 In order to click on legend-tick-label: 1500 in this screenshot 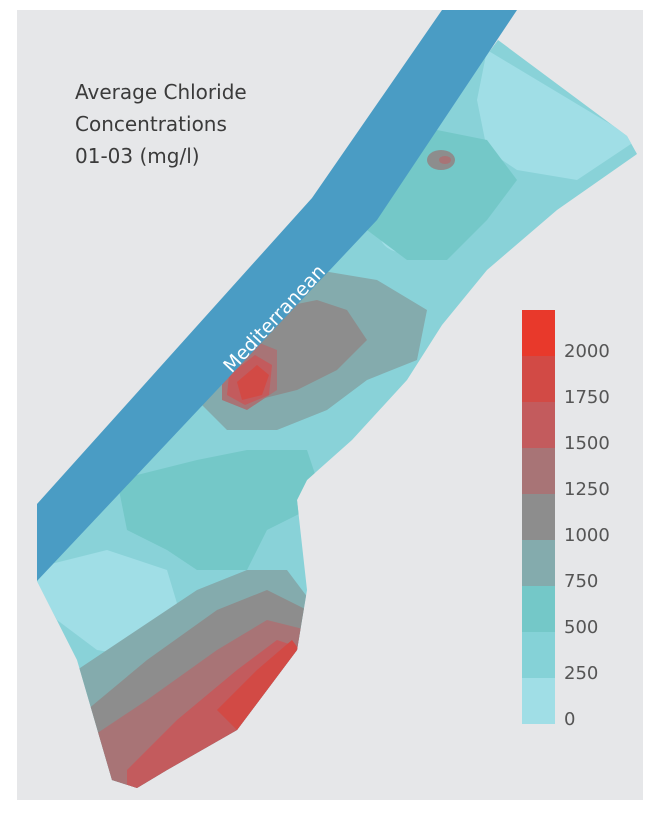, I will do `click(587, 444)`.